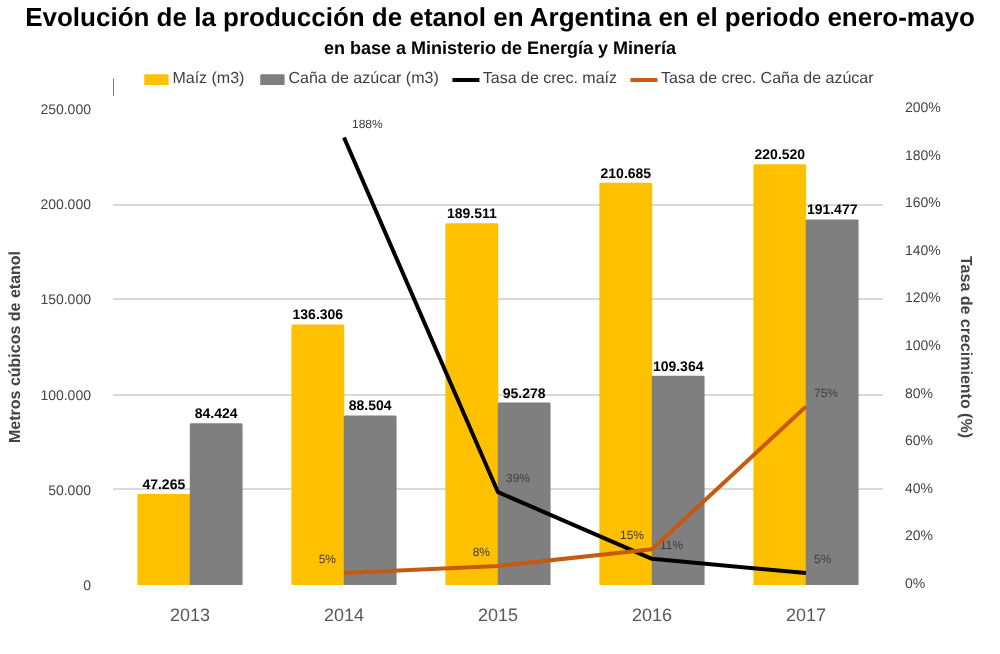  I want to click on legend-label: Caña de azúcar (m3), so click(363, 78).